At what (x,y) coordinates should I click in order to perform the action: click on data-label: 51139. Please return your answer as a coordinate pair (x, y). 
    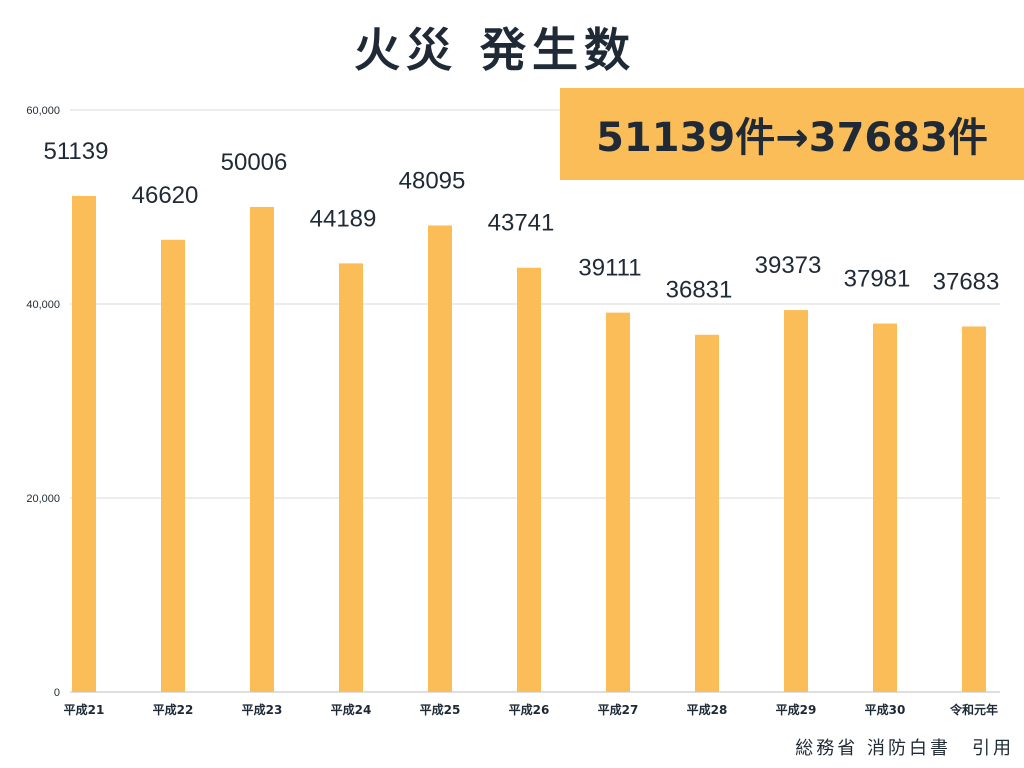
    Looking at the image, I should click on (76, 151).